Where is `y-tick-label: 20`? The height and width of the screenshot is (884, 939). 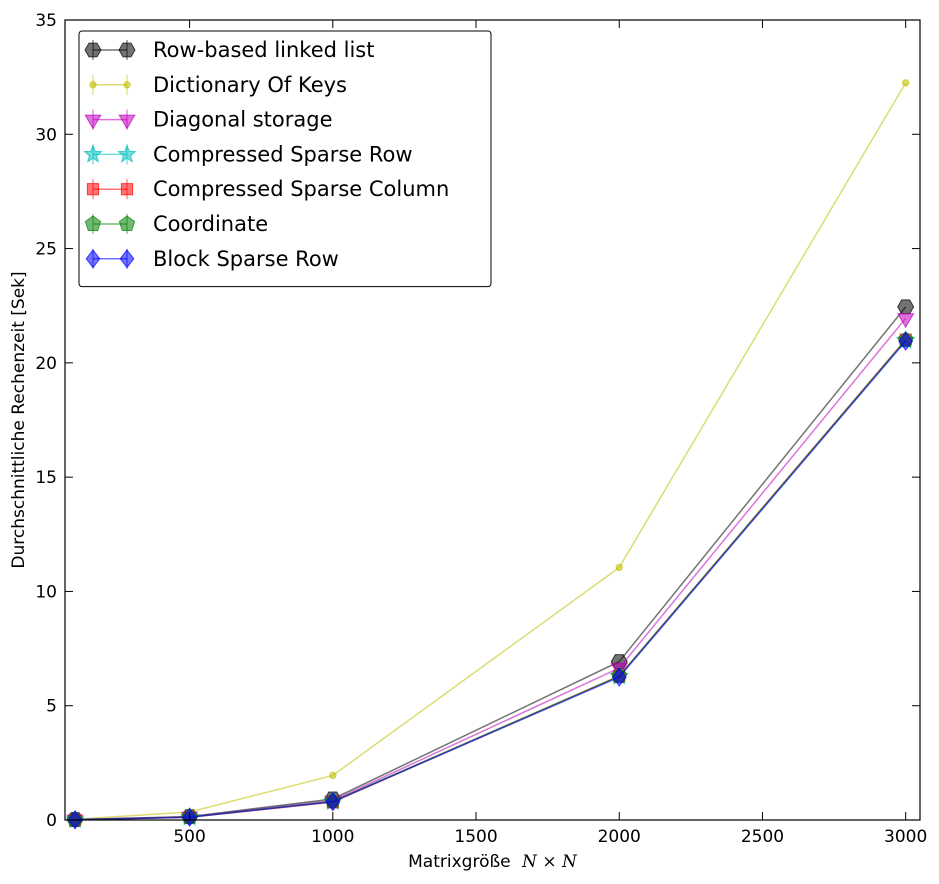
y-tick-label: 20 is located at coordinates (46, 364).